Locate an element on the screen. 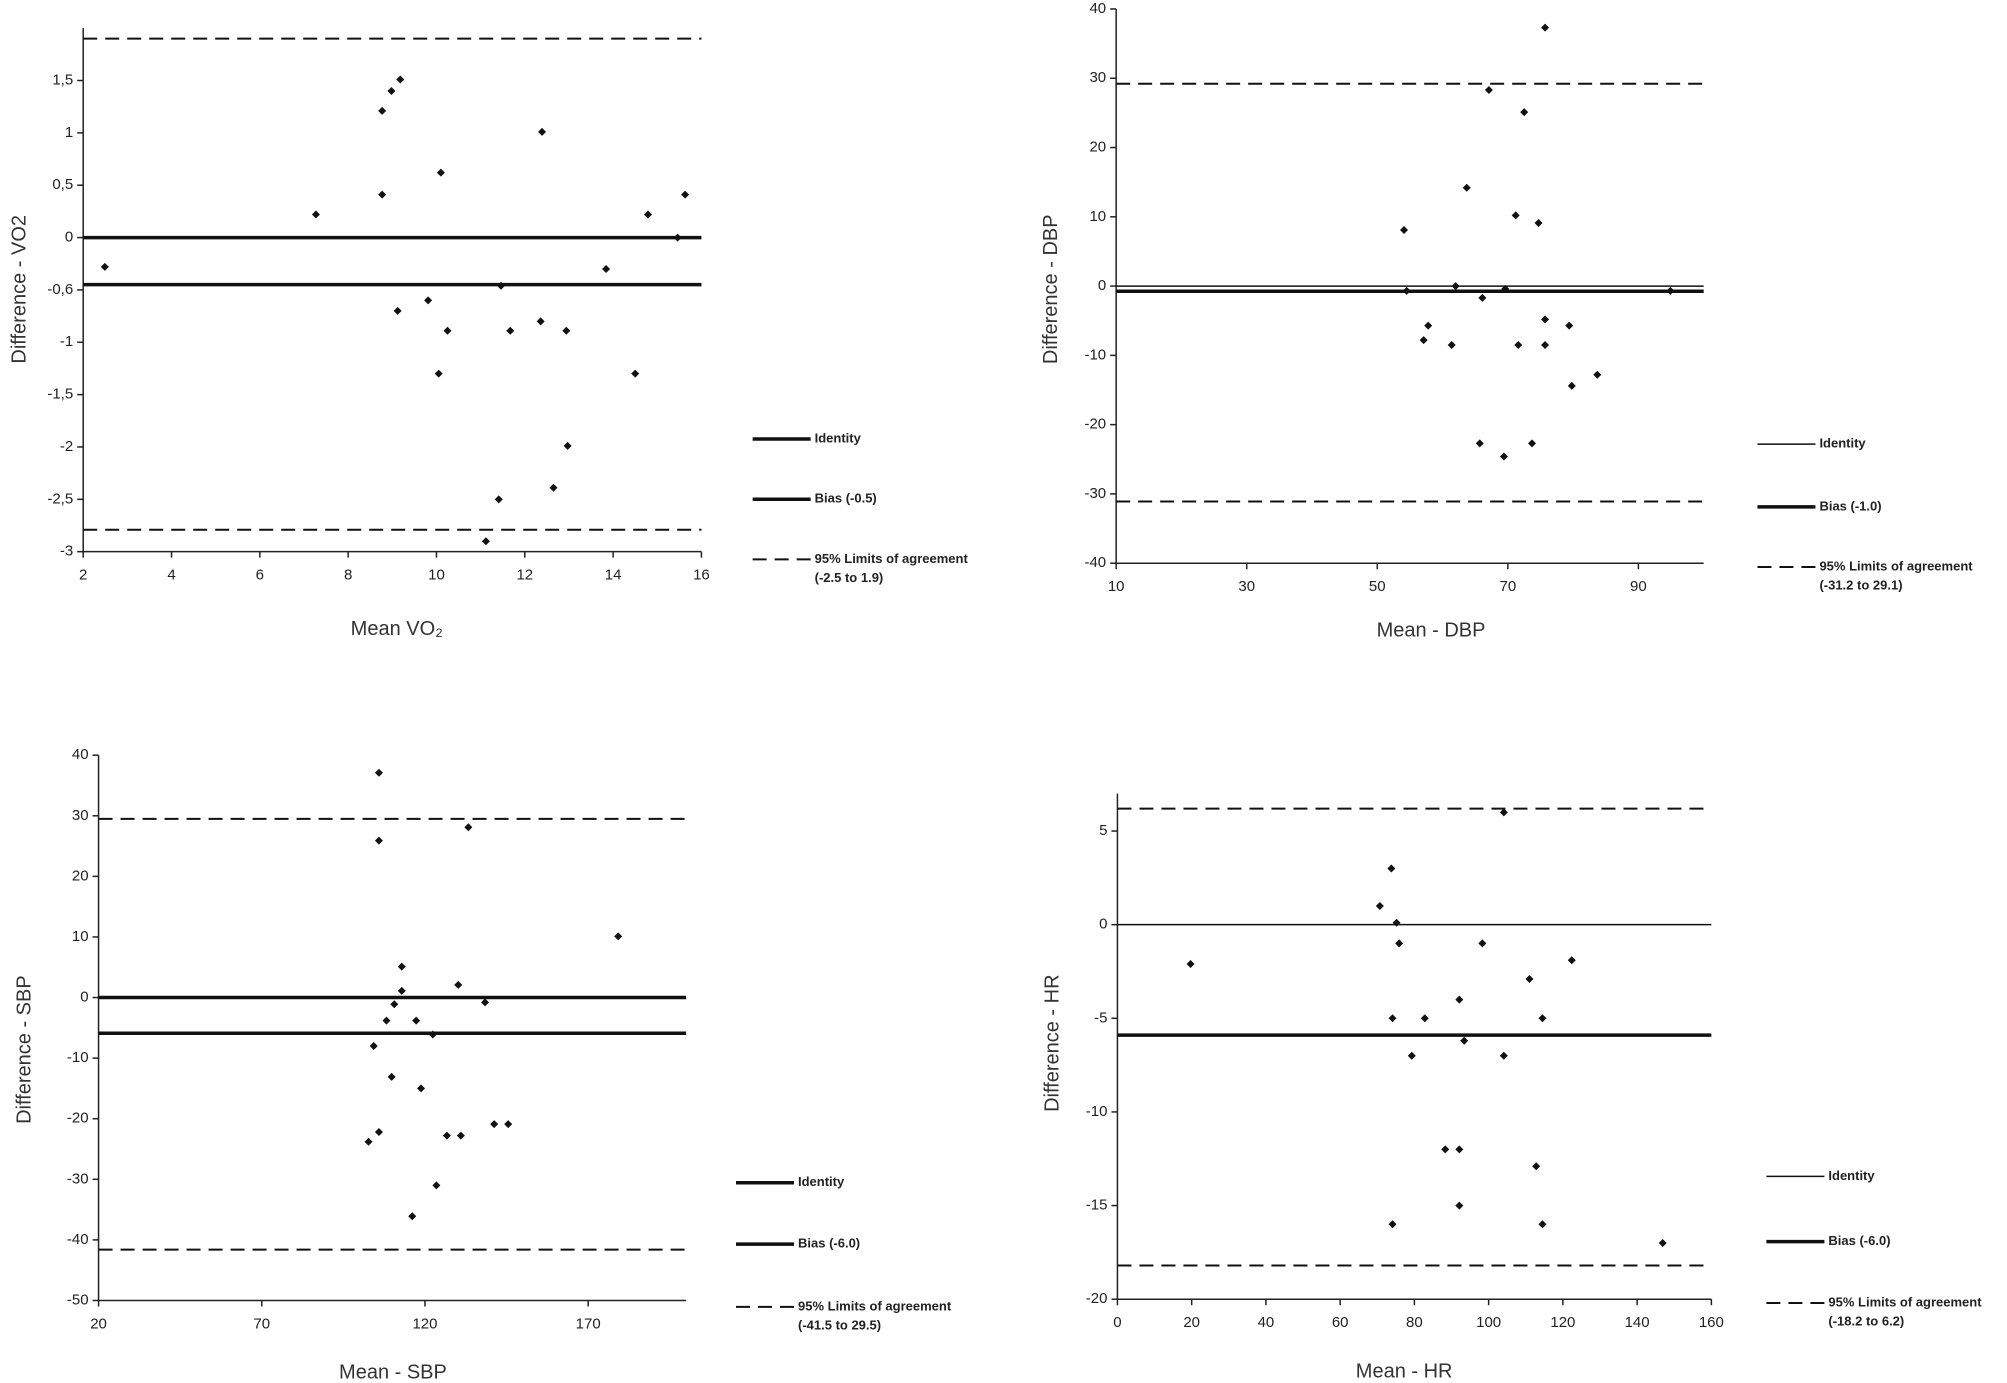 This screenshot has width=2007, height=1383. y-tick-label: -1 is located at coordinates (66, 341).